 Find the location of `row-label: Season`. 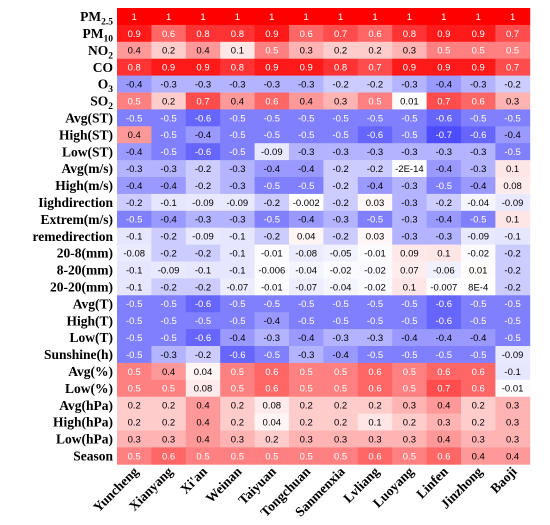

row-label: Season is located at coordinates (93, 455).